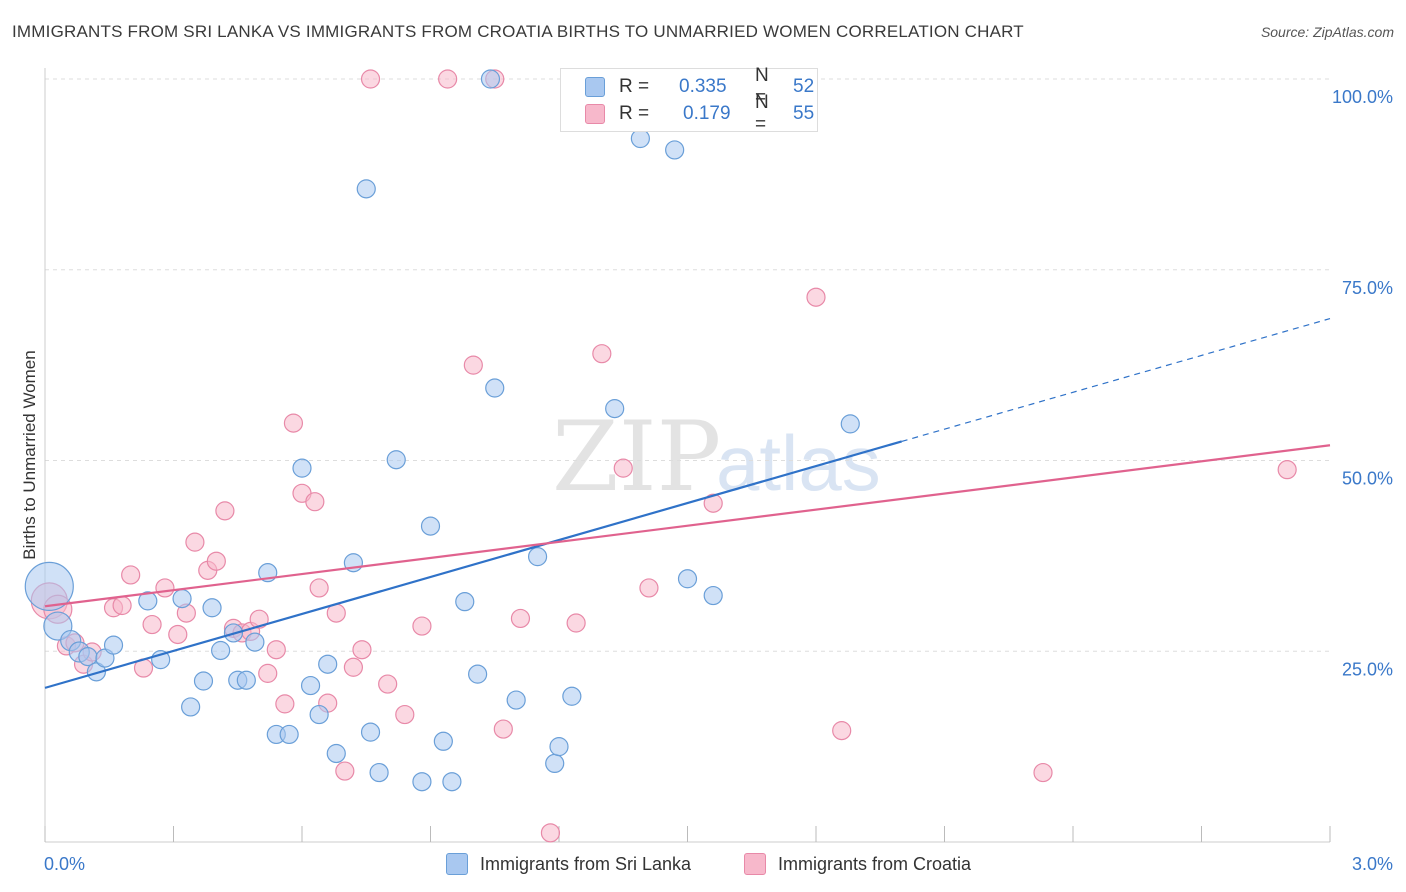  What do you see at coordinates (1372, 864) in the screenshot?
I see `x-tick-label: 3.0%` at bounding box center [1372, 864].